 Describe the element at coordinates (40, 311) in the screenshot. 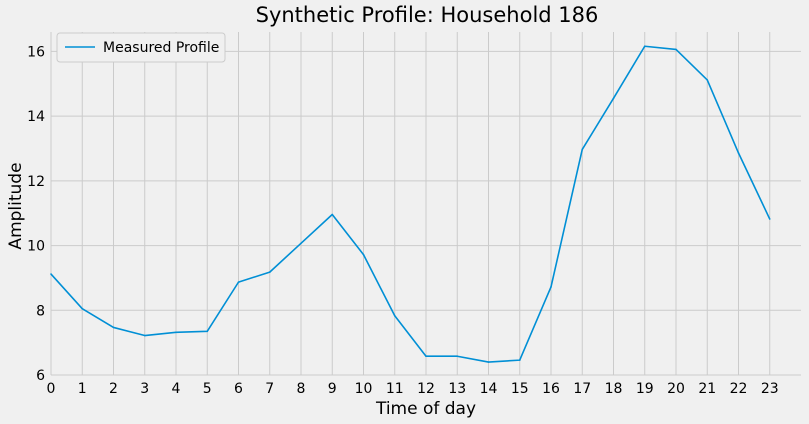

I see `y-tick-label: 8` at that location.